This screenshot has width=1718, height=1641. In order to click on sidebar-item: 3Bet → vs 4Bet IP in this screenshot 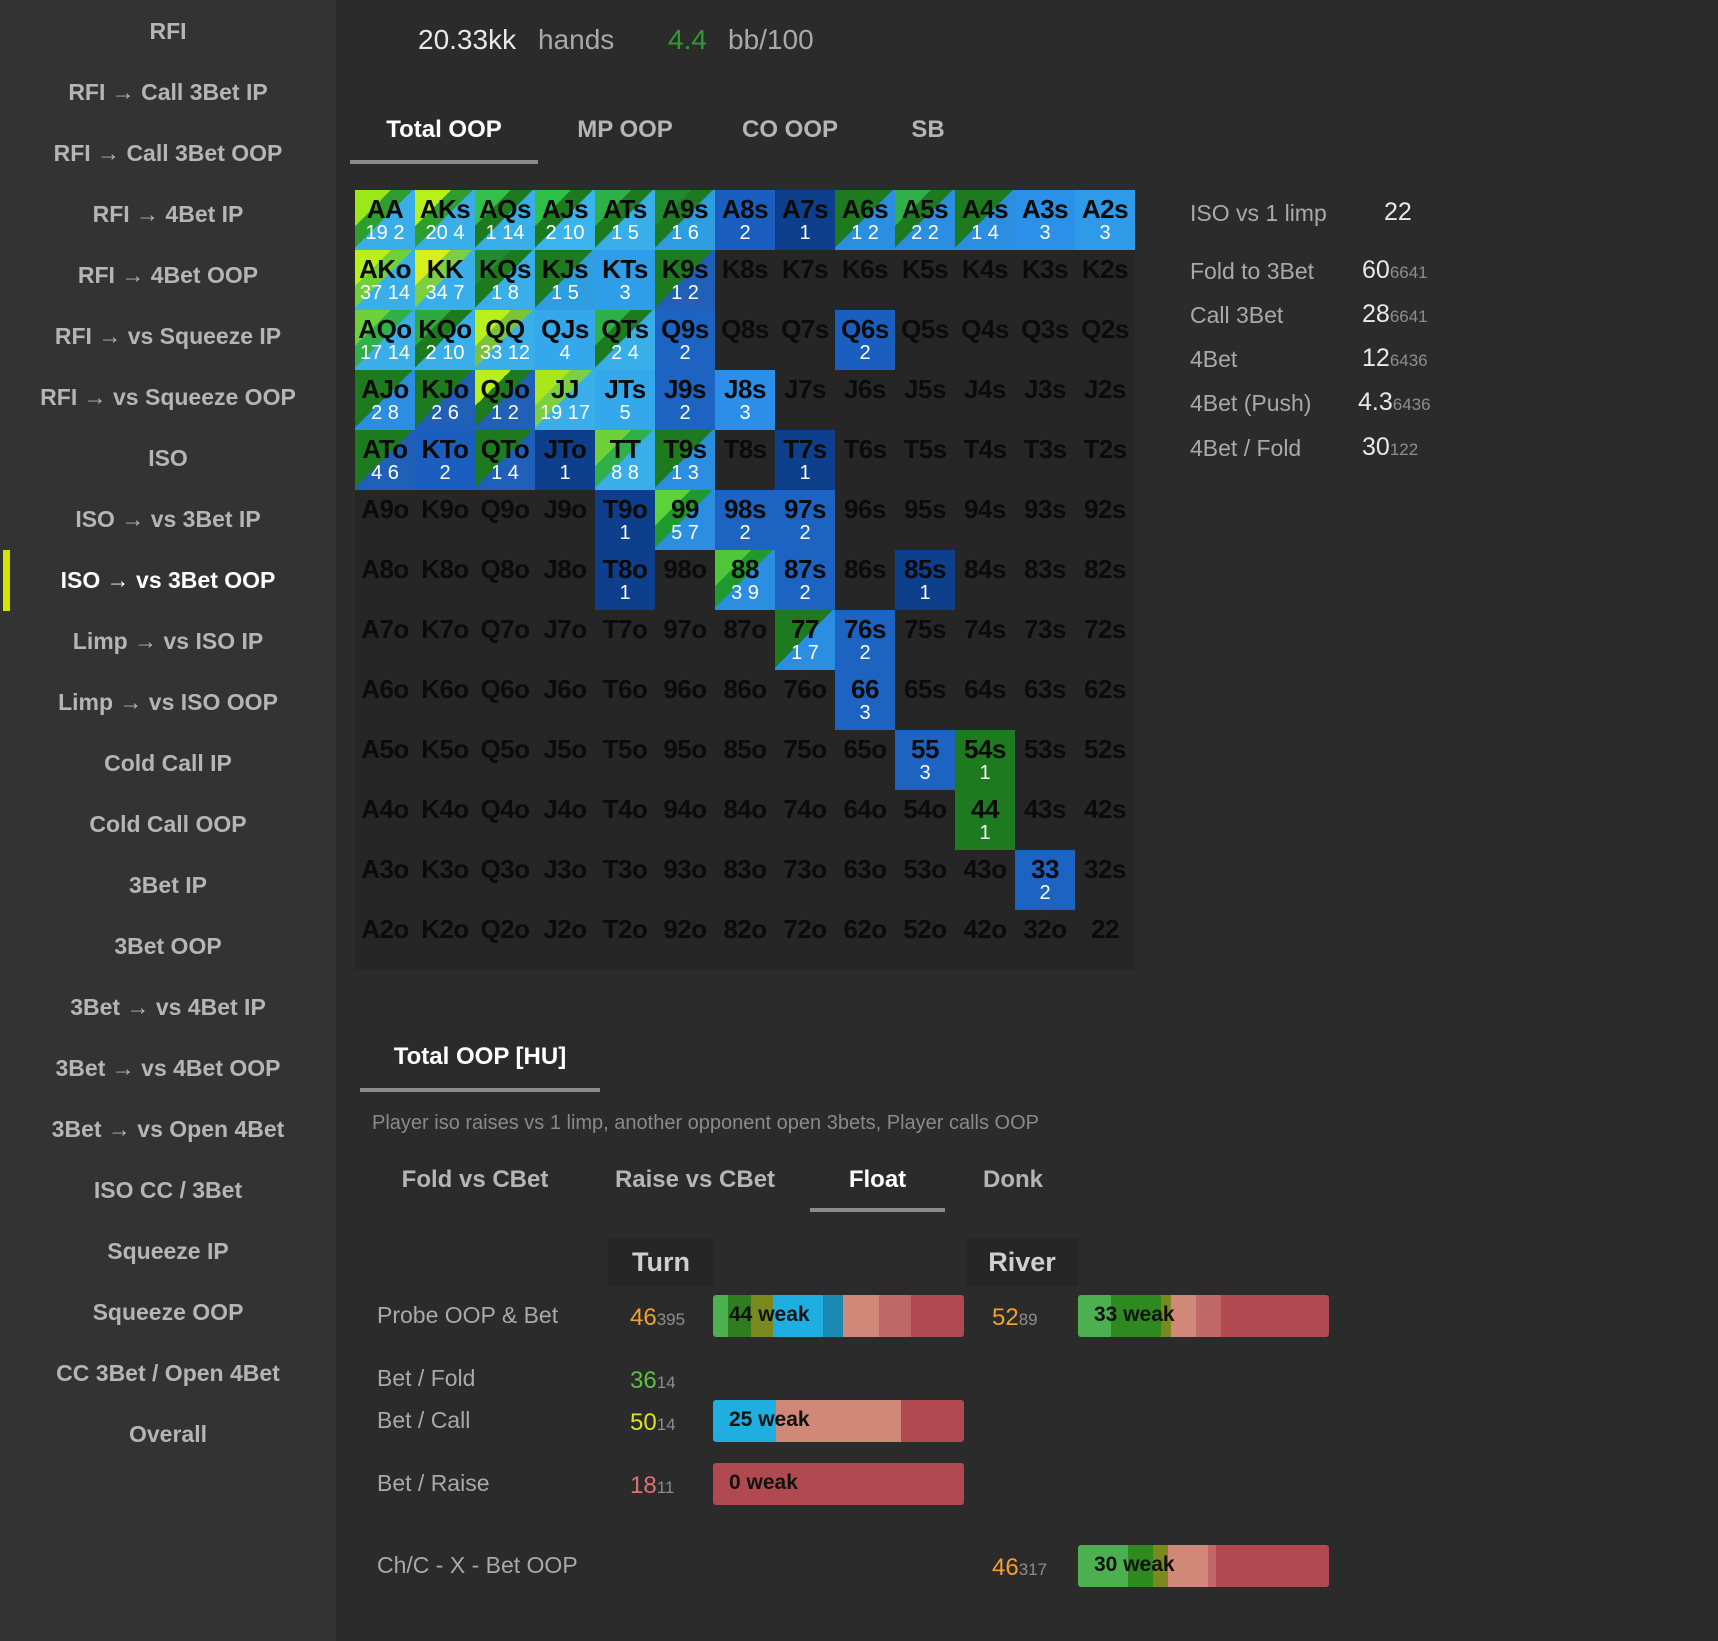, I will do `click(168, 1007)`.